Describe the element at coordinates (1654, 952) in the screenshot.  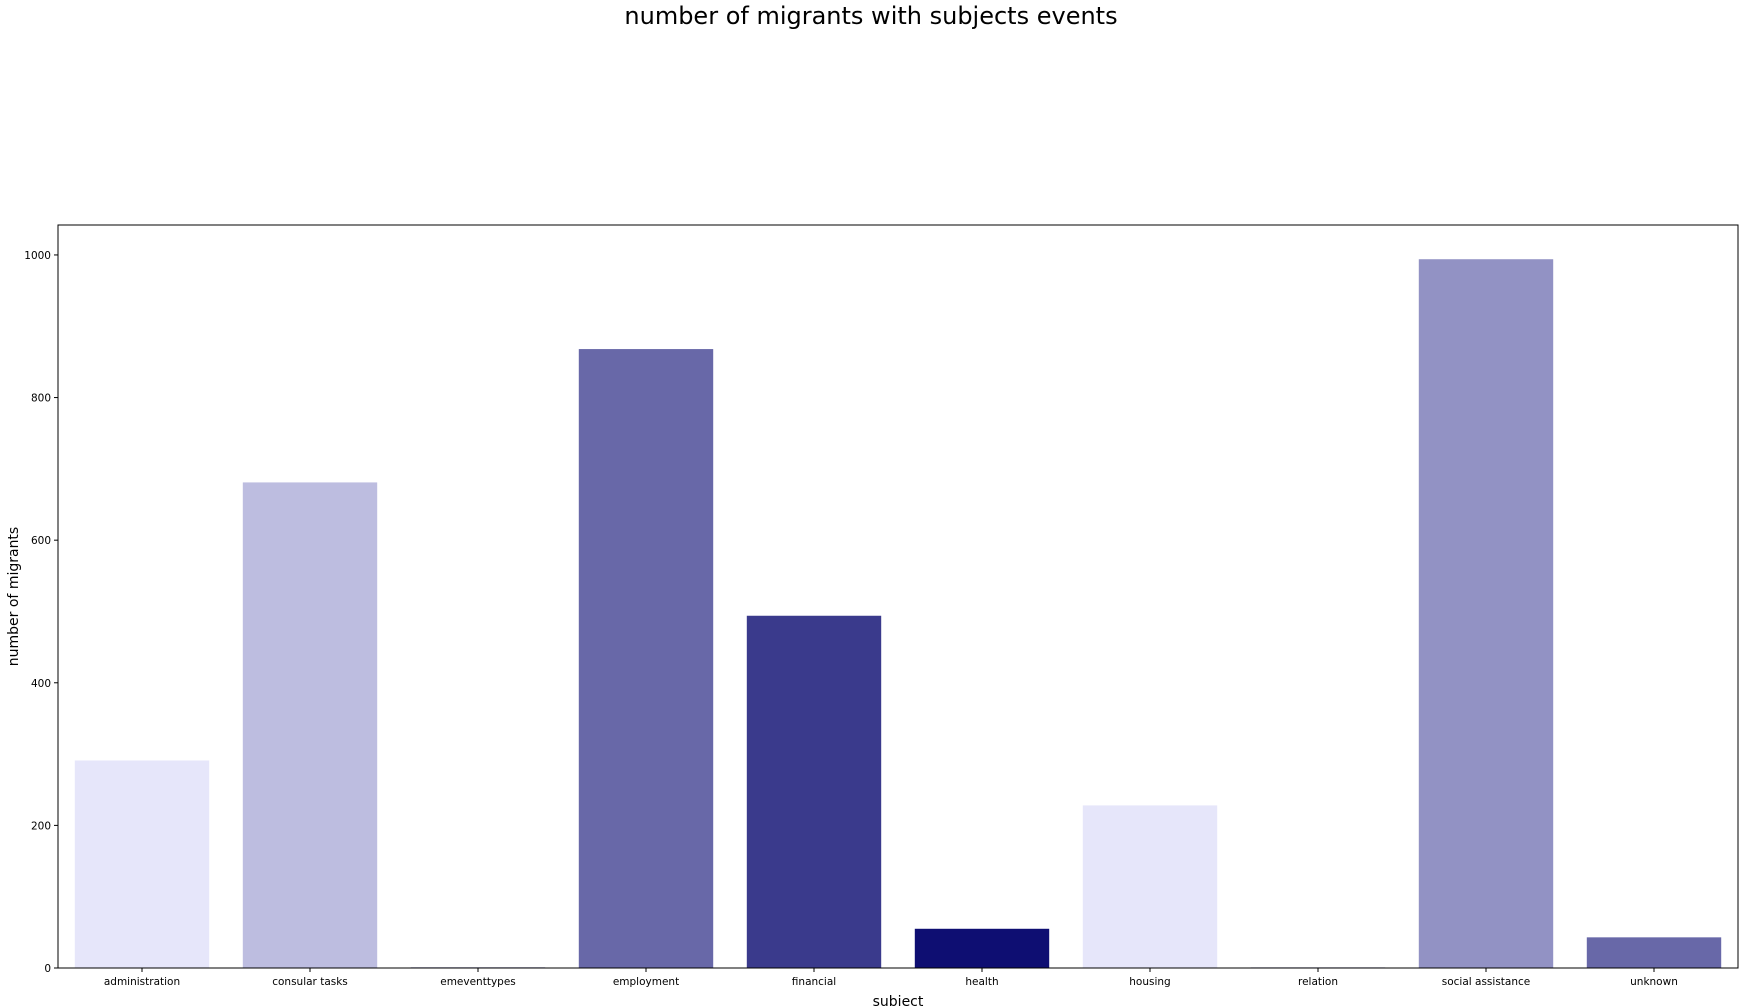
I see `bar-unknown` at that location.